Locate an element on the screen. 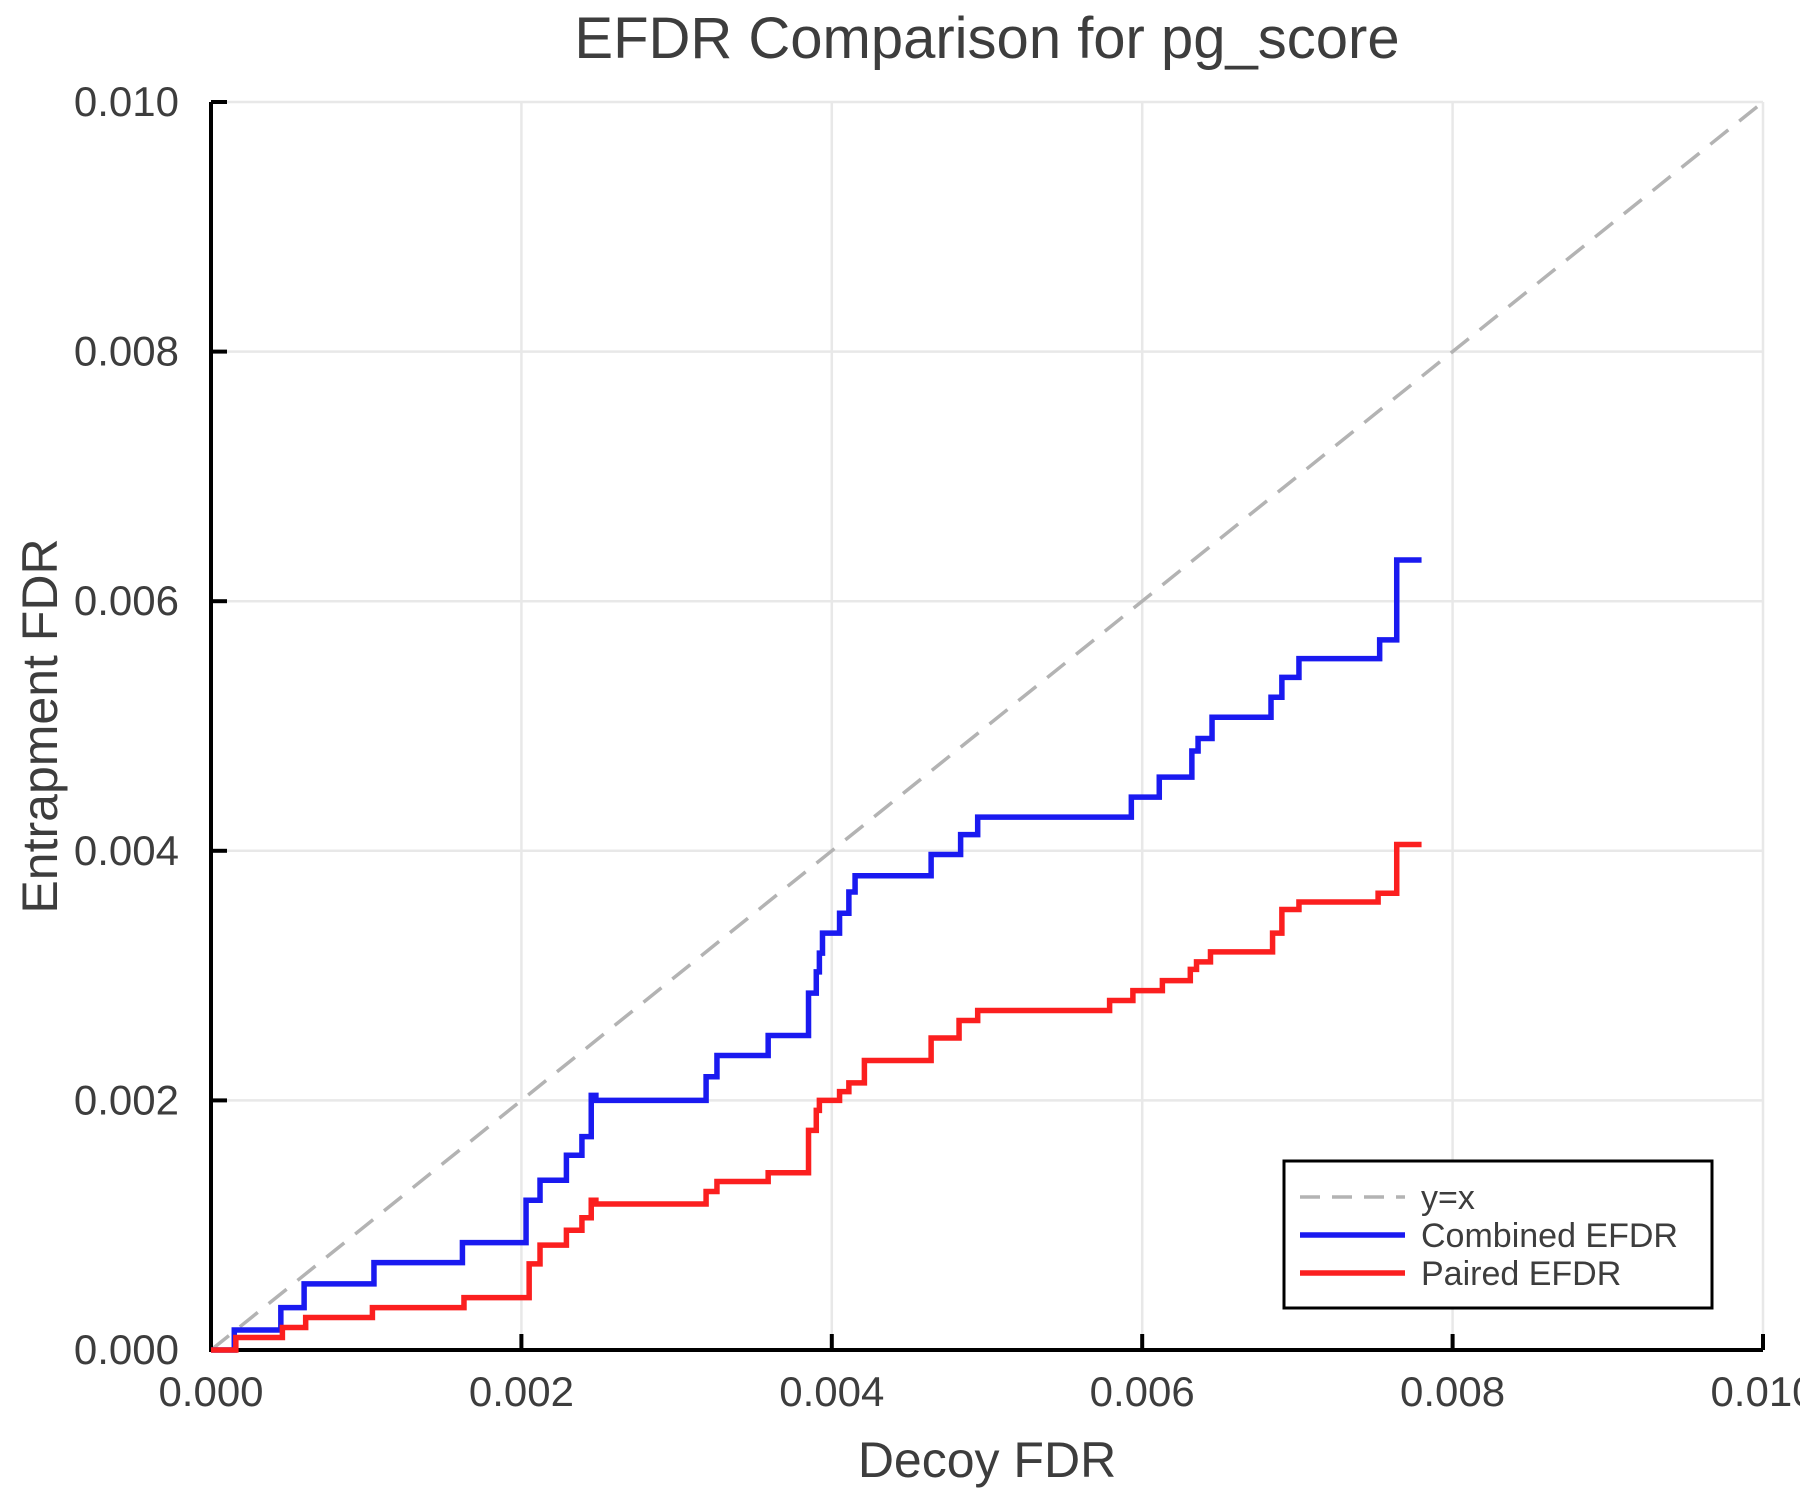  legend-label: y=x is located at coordinates (1448, 1198).